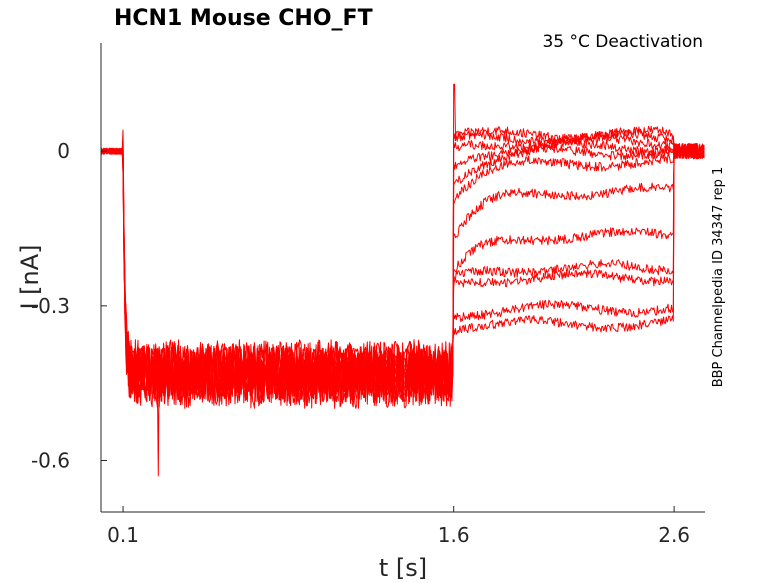 This screenshot has width=778, height=583. I want to click on x-axis-label: t [s], so click(403, 568).